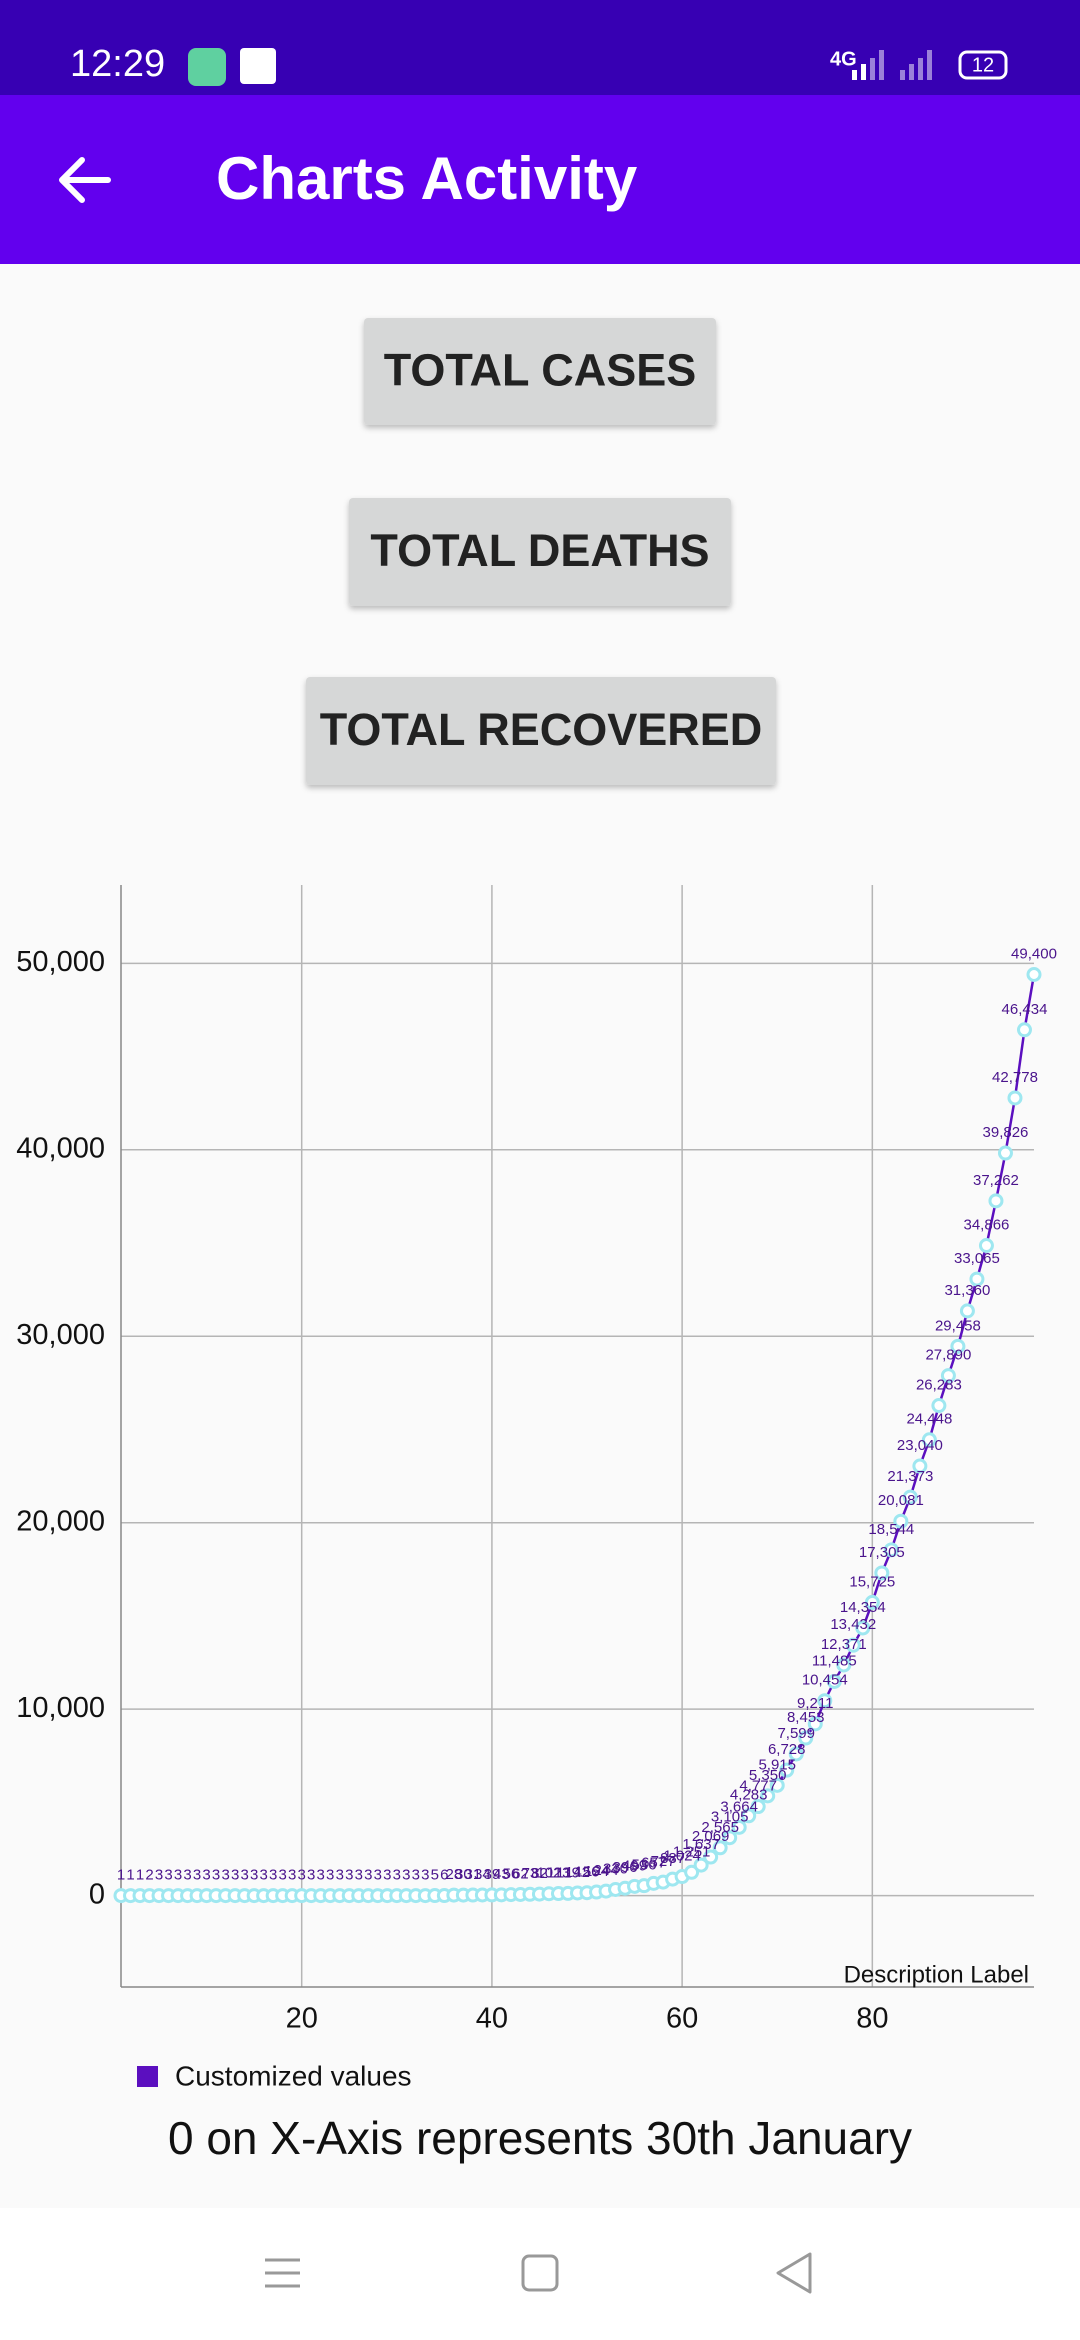  Describe the element at coordinates (996, 1180) in the screenshot. I see `value-label: 37,262` at that location.